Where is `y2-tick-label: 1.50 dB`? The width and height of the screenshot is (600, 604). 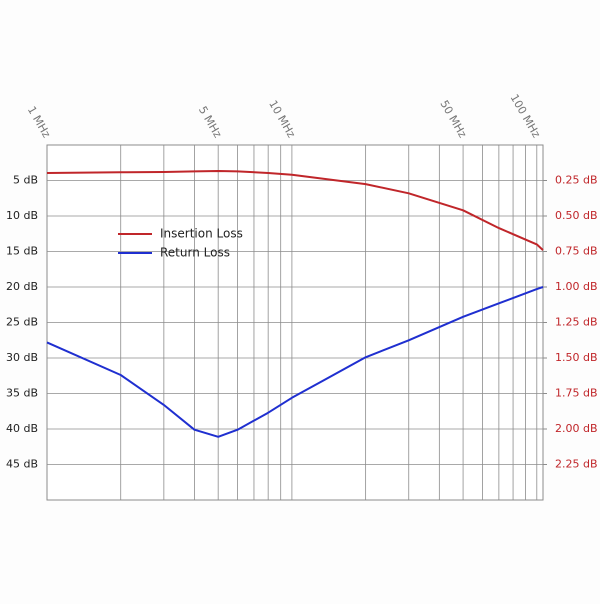 y2-tick-label: 1.50 dB is located at coordinates (576, 357).